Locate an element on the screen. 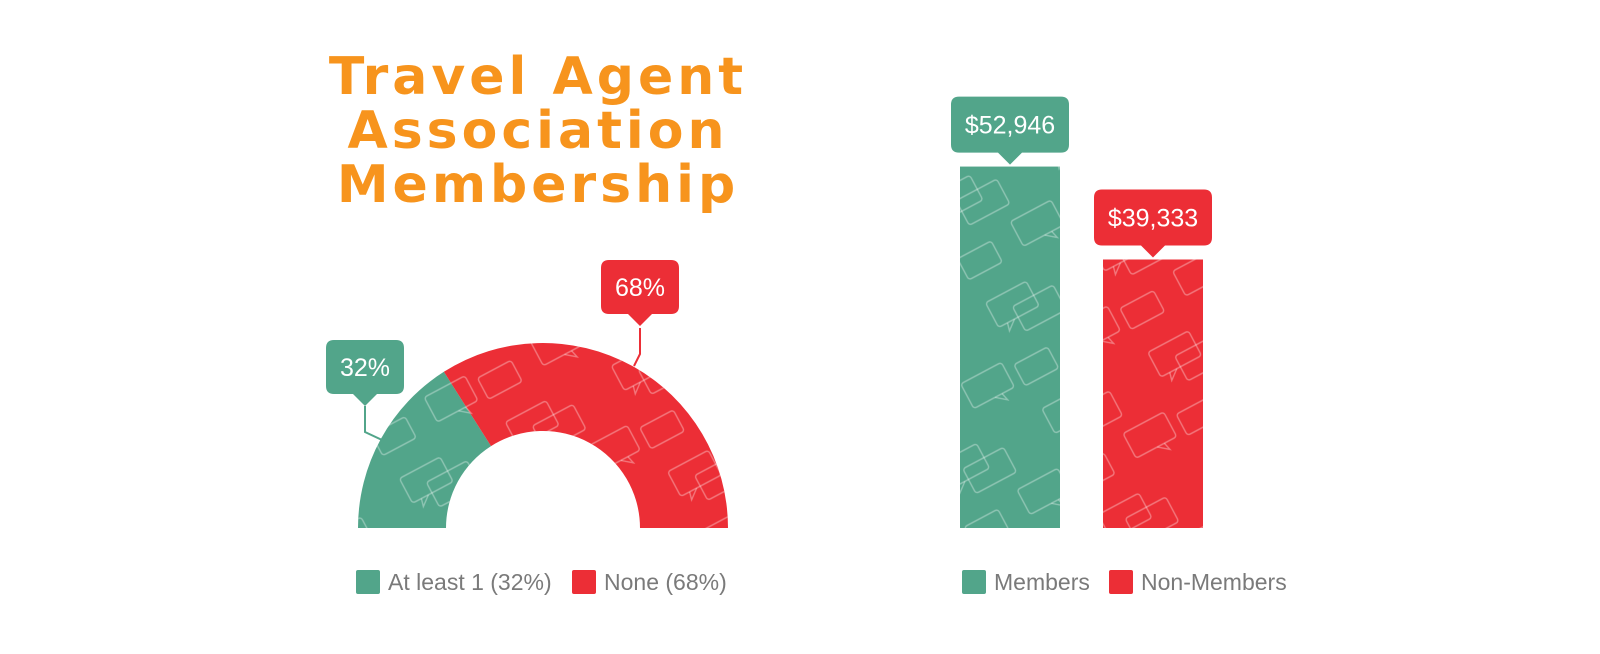  bar-chart: $52,946 $39,333 is located at coordinates (1081, 312).